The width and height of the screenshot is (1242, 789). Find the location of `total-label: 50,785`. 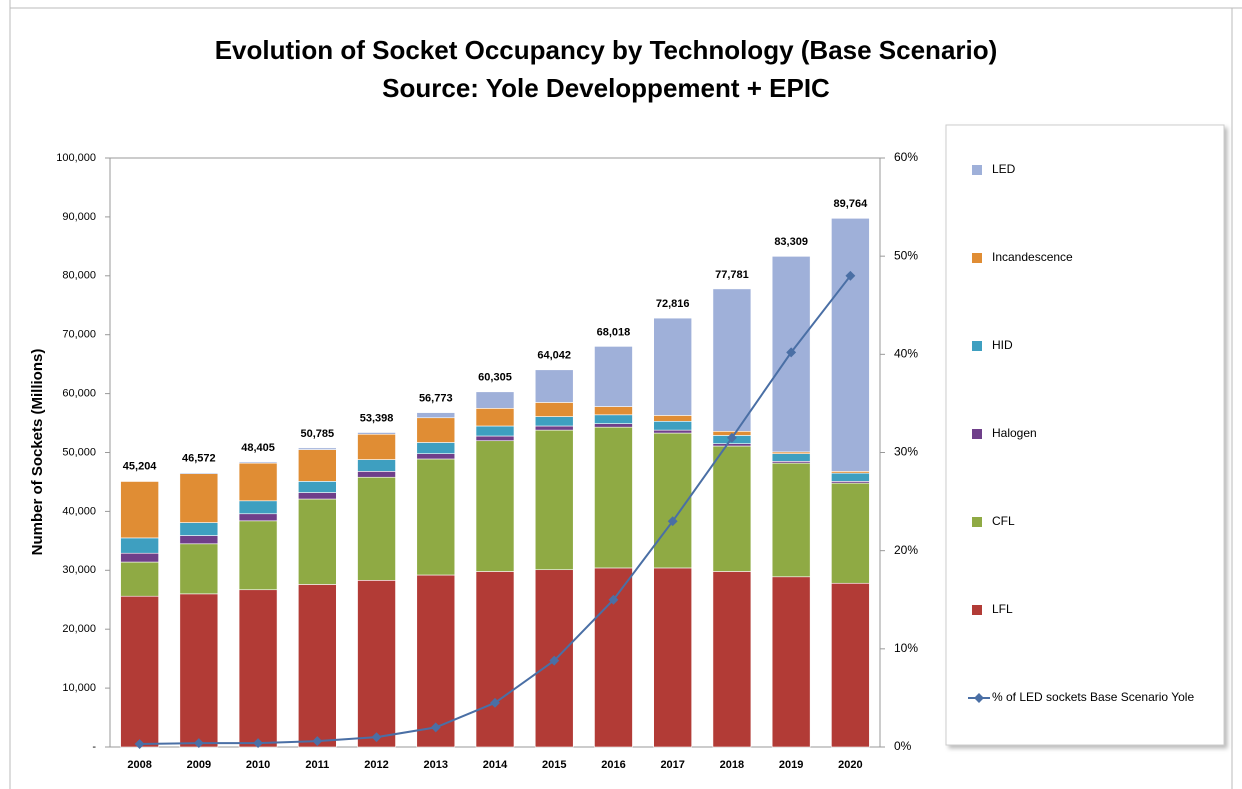

total-label: 50,785 is located at coordinates (317, 434).